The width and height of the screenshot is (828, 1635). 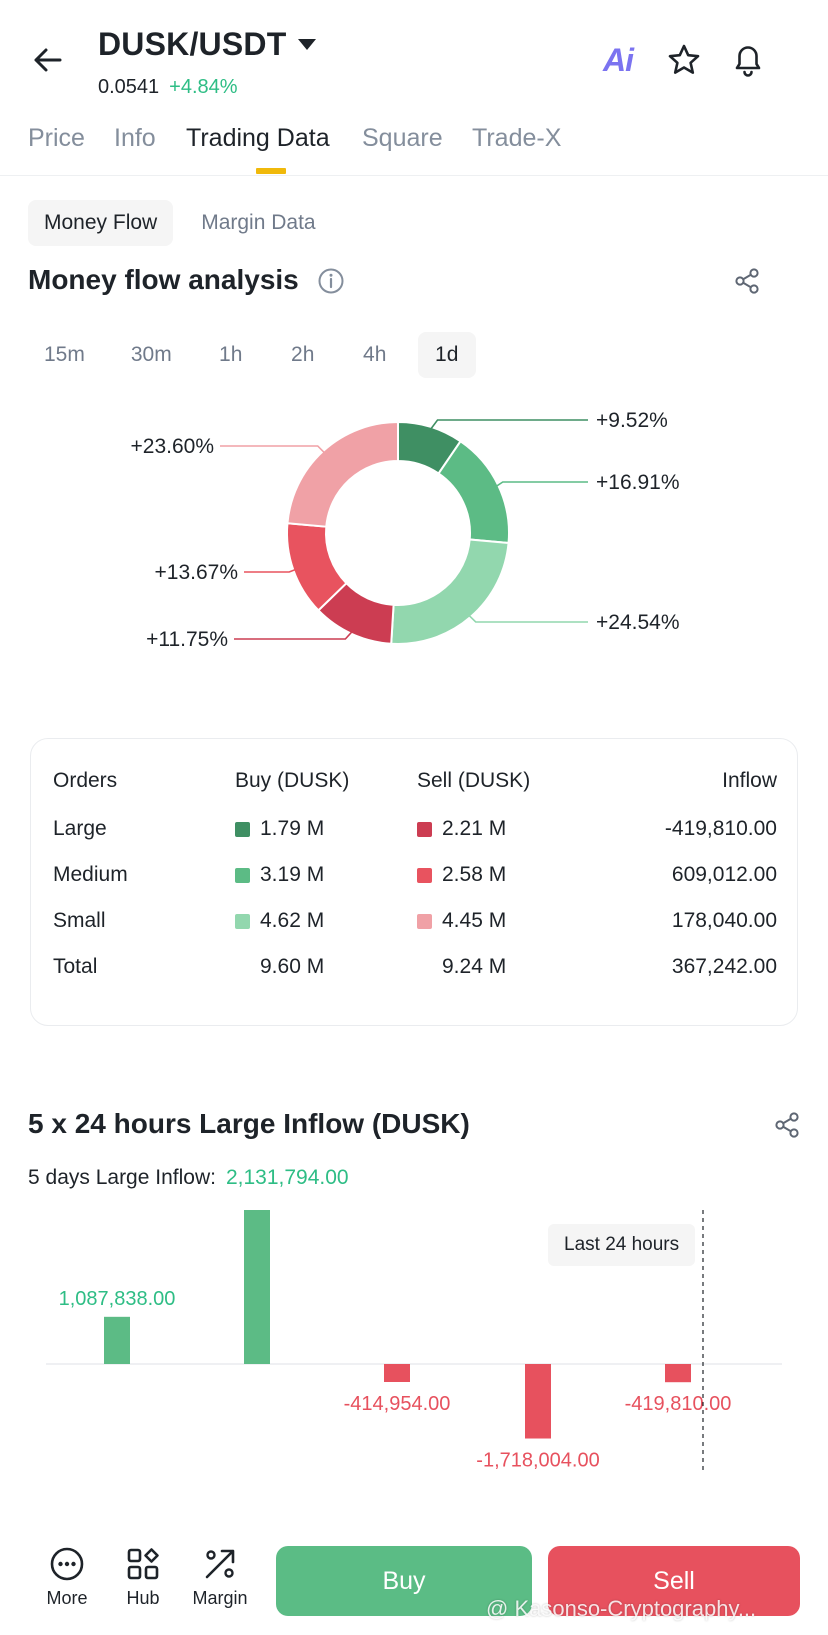 I want to click on buy-small-swatch, so click(x=242, y=921).